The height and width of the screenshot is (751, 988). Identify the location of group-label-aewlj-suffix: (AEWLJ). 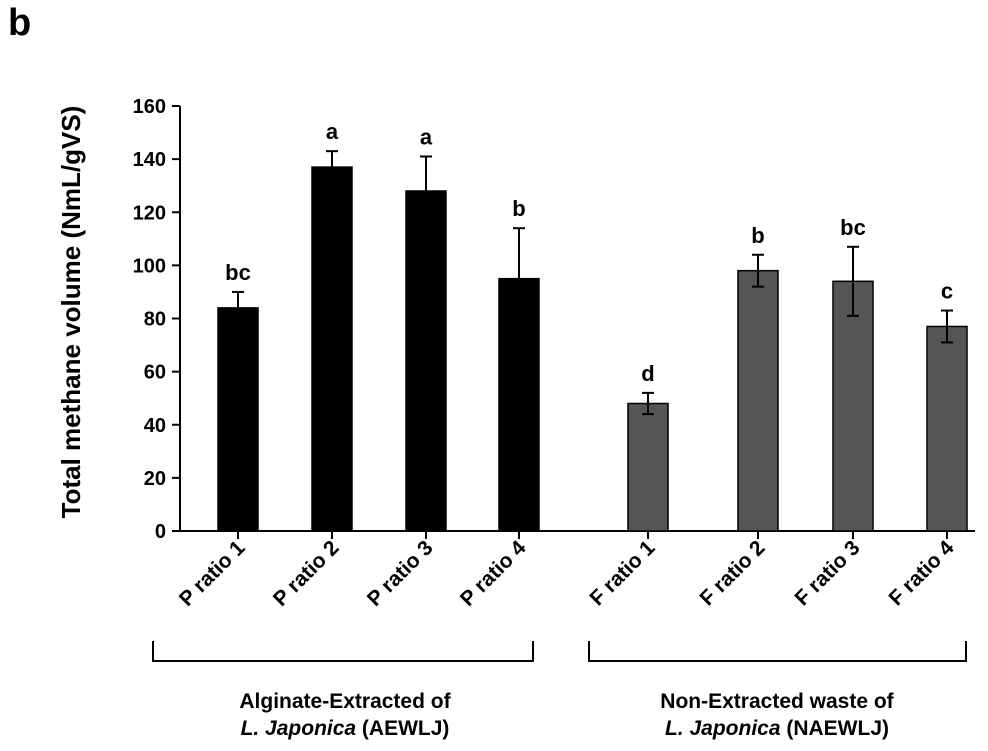
(403, 728).